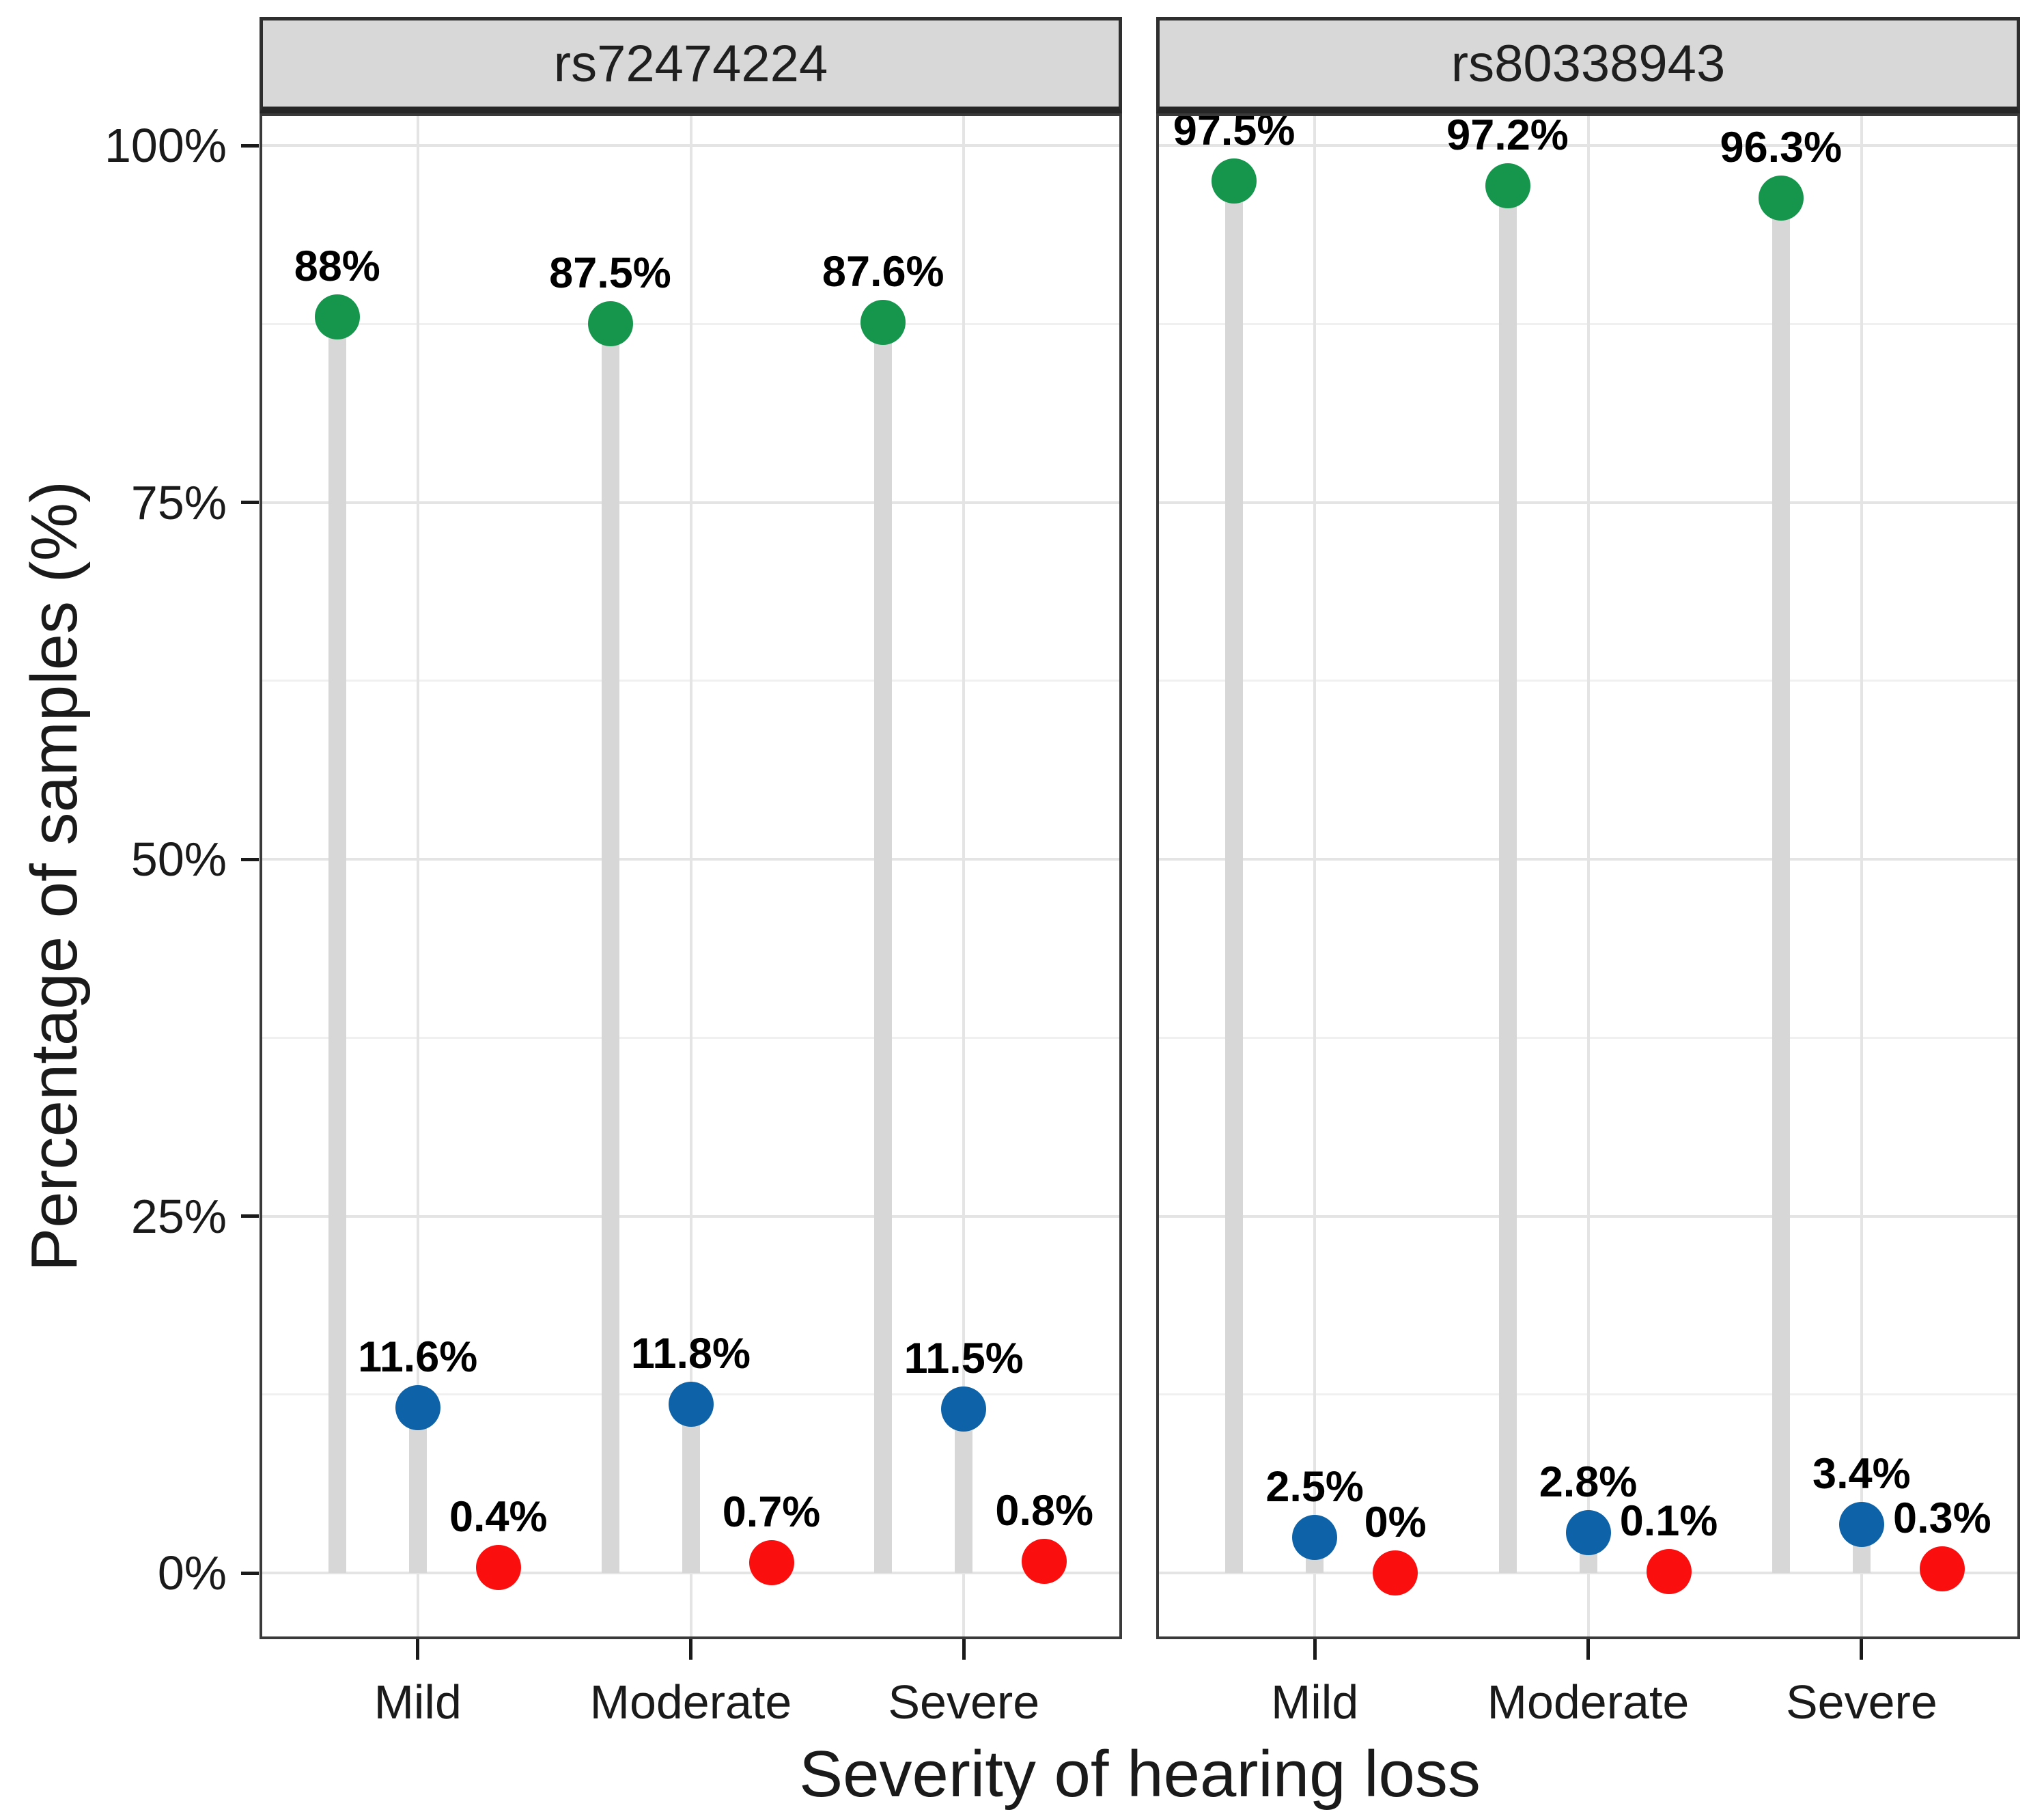 The image size is (2044, 1812). What do you see at coordinates (1507, 135) in the screenshot?
I see `value-label: 97.2%` at bounding box center [1507, 135].